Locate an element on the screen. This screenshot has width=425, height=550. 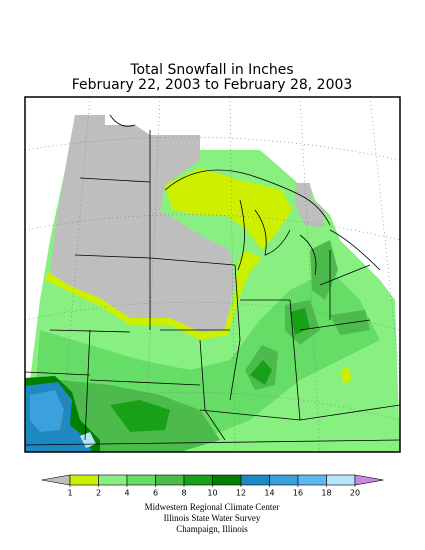
tick-label: 20 is located at coordinates (355, 493).